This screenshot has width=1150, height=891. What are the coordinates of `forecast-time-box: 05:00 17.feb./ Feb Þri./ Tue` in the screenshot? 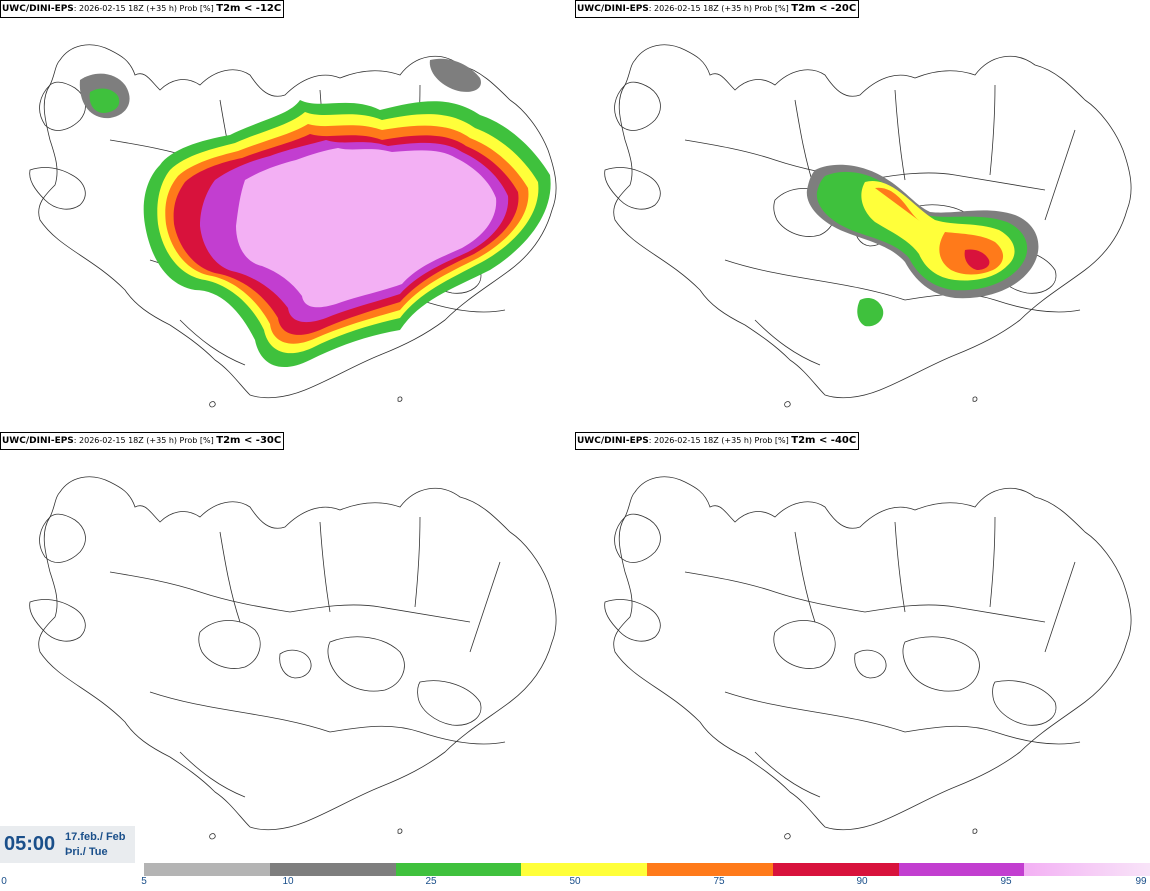 It's located at (67, 844).